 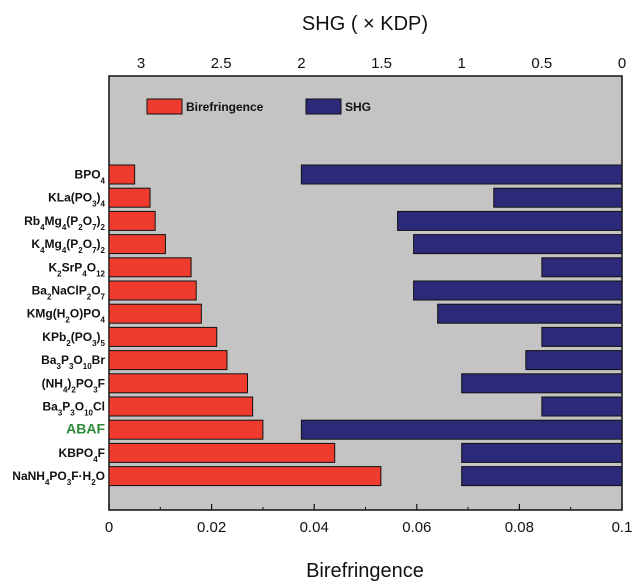 I want to click on top-tick-label: 0, so click(x=622, y=63).